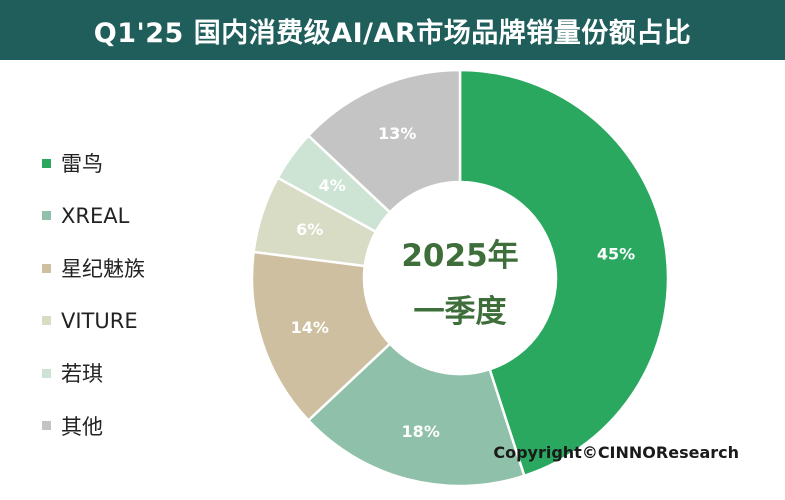  Describe the element at coordinates (332, 185) in the screenshot. I see `data-label: 4%` at that location.